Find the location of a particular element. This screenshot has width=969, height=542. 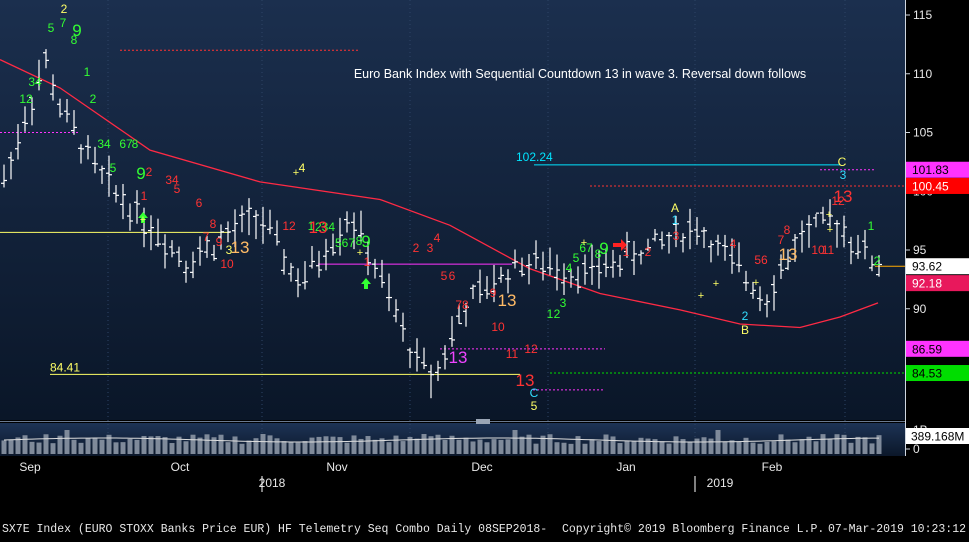

sequential-label: 34 is located at coordinates (172, 180).